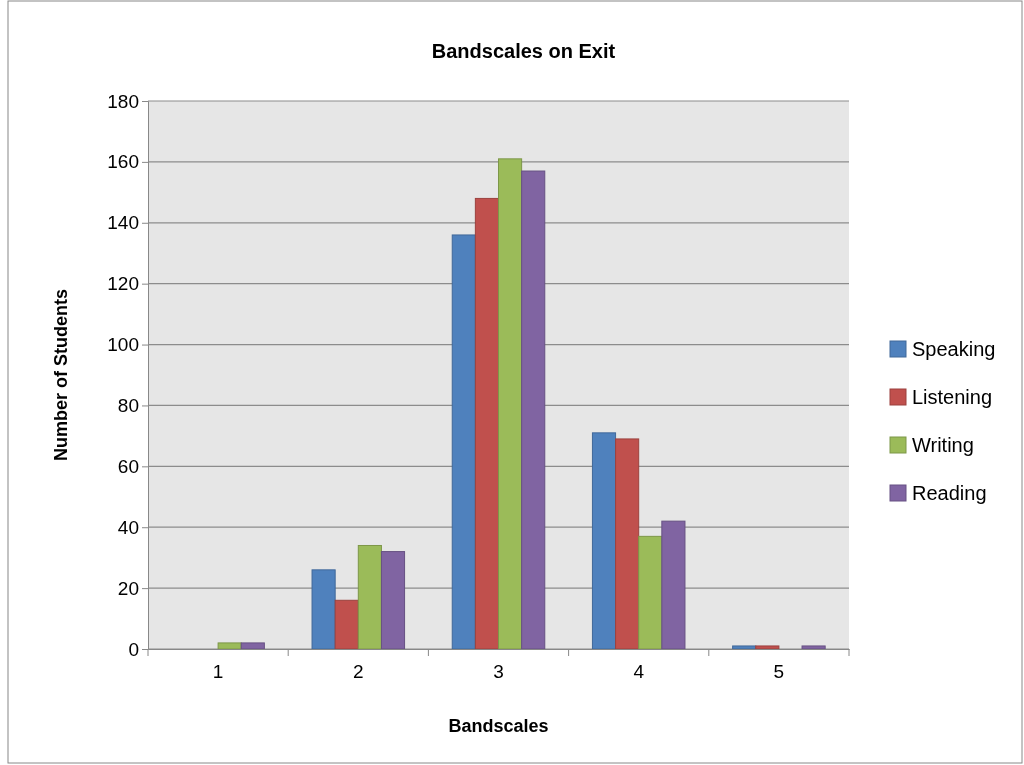 The width and height of the screenshot is (1024, 765). What do you see at coordinates (523, 51) in the screenshot?
I see `chart-title: Bandscales on Exit` at bounding box center [523, 51].